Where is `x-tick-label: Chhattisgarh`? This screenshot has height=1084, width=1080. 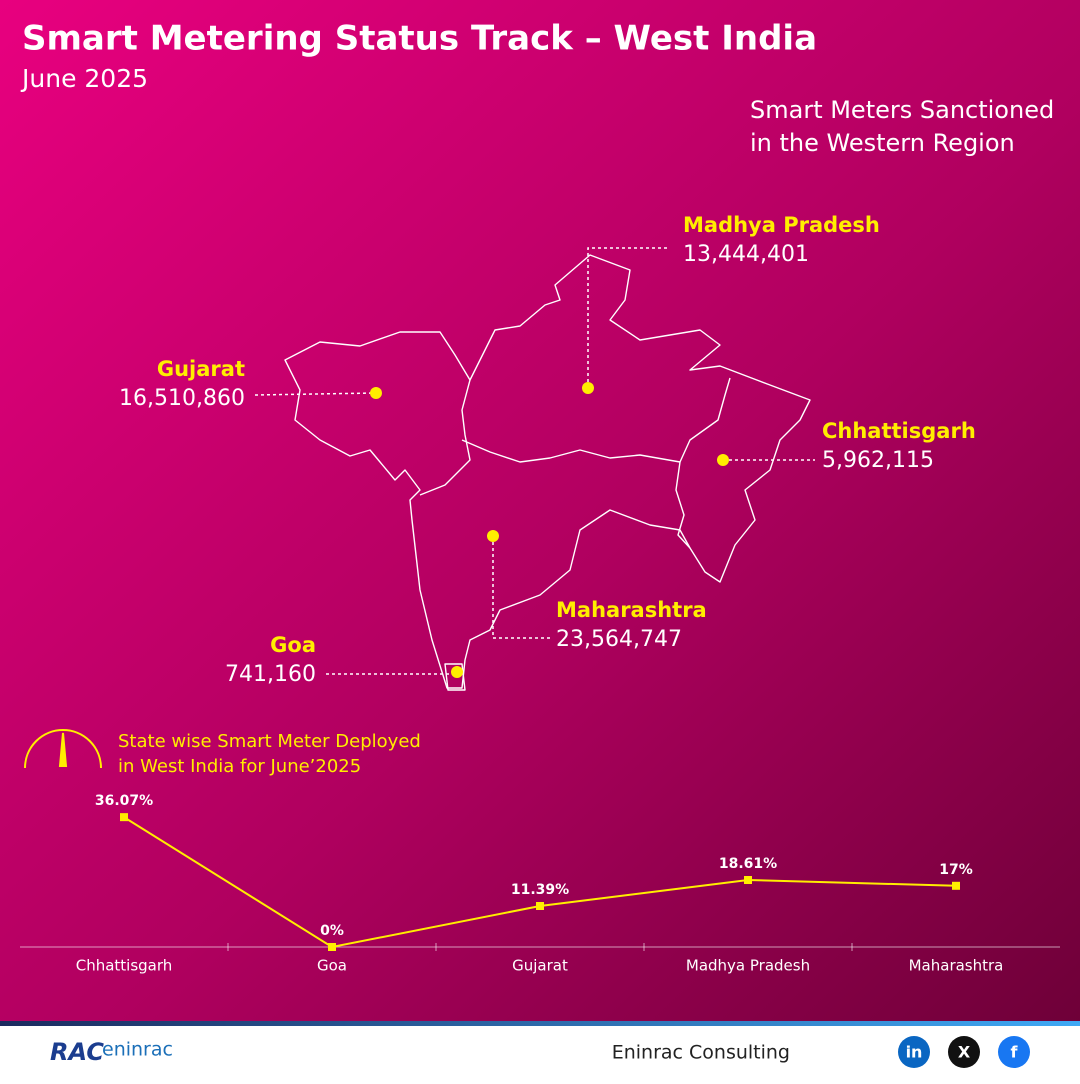 x-tick-label: Chhattisgarh is located at coordinates (124, 966).